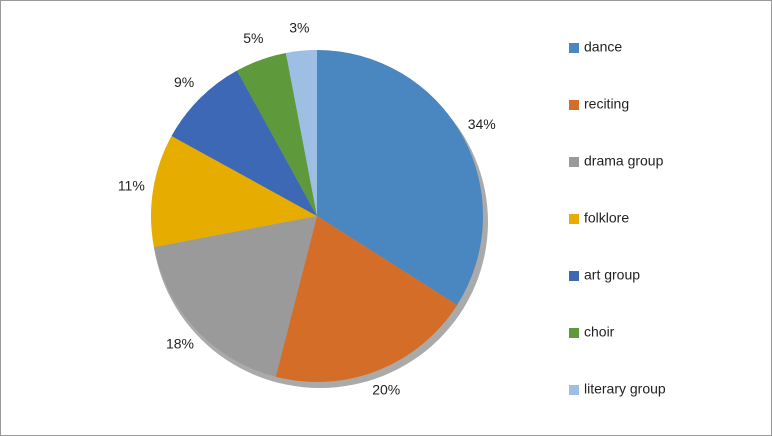 Image resolution: width=772 pixels, height=436 pixels. Describe the element at coordinates (606, 104) in the screenshot. I see `legend-label: reciting` at that location.